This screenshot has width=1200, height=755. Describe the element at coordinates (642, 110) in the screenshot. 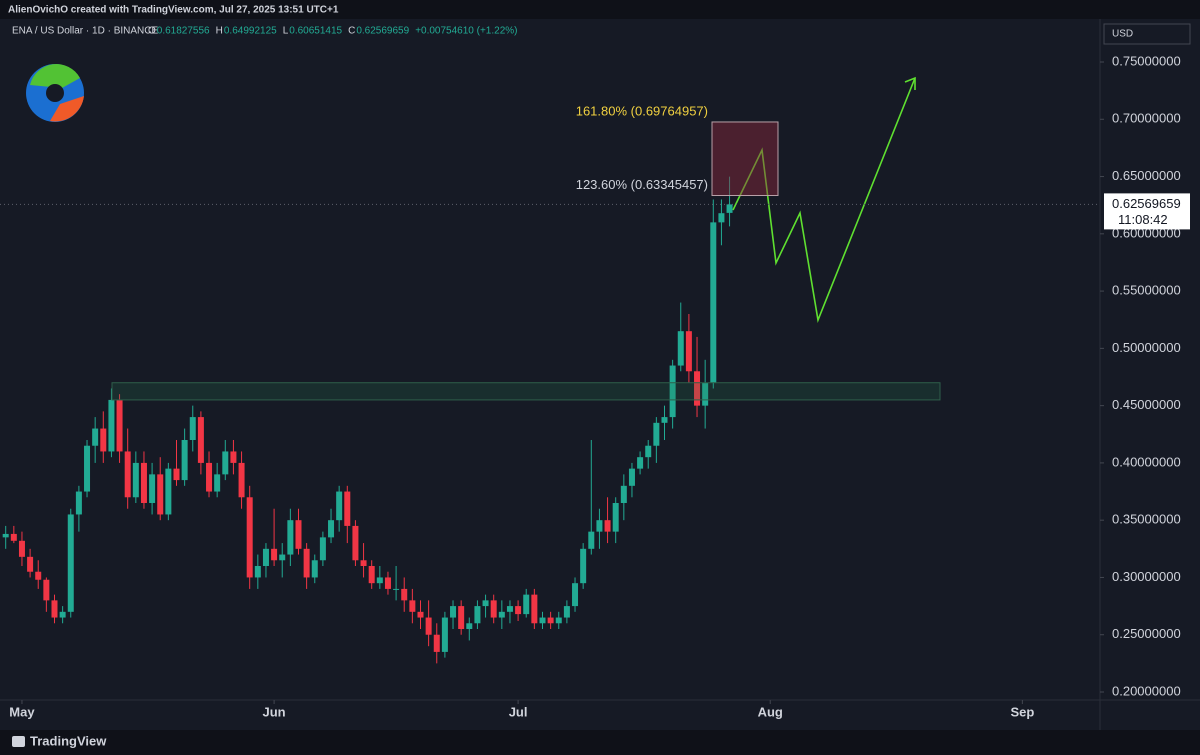

I see `fib-label: 161.80% (0.69764957)` at that location.